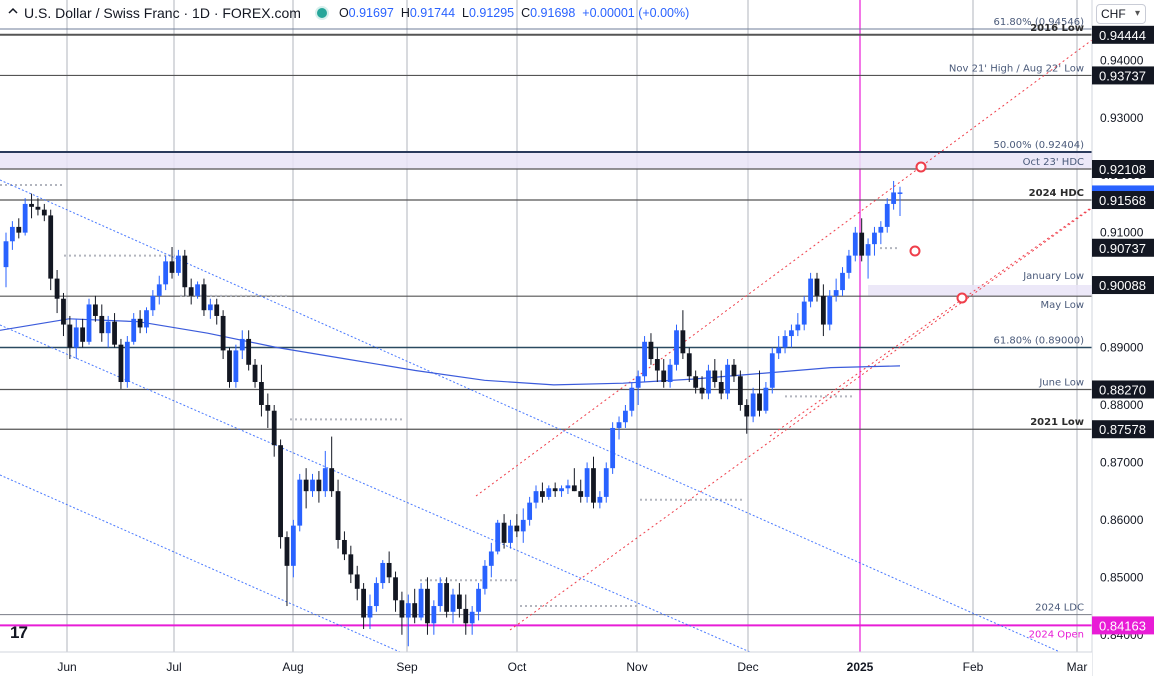 This screenshot has width=1154, height=676. What do you see at coordinates (371, 13) in the screenshot?
I see `open-value: 0.91697` at bounding box center [371, 13].